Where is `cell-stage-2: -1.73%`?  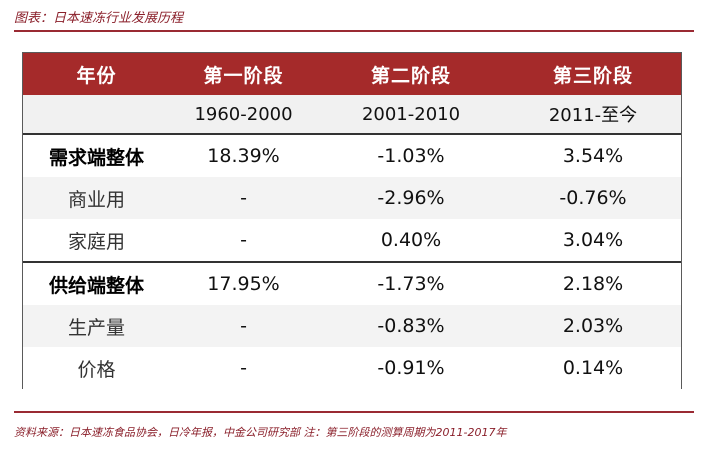 cell-stage-2: -1.73% is located at coordinates (411, 283).